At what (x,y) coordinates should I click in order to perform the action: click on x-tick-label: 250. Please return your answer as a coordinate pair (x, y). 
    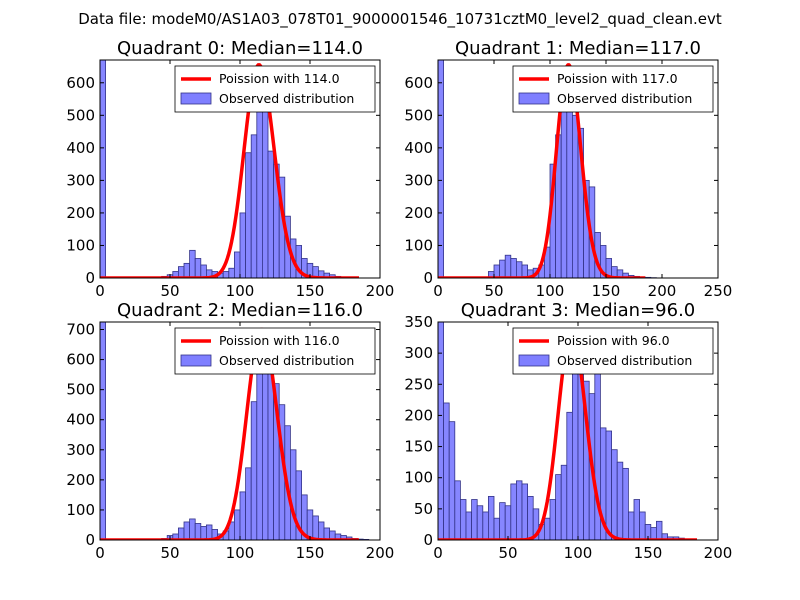
    Looking at the image, I should click on (718, 291).